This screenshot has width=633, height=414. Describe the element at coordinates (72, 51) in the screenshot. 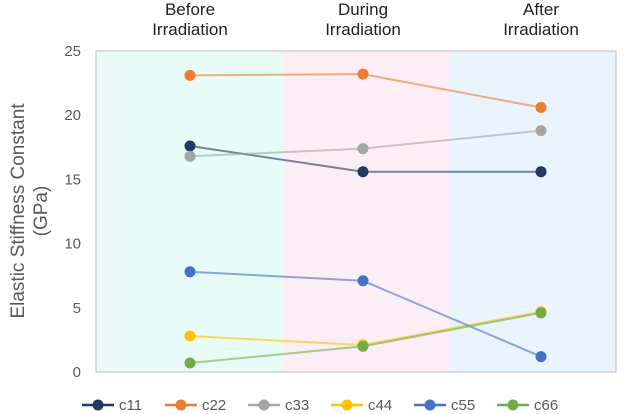

I see `y-tick-label: 25` at that location.